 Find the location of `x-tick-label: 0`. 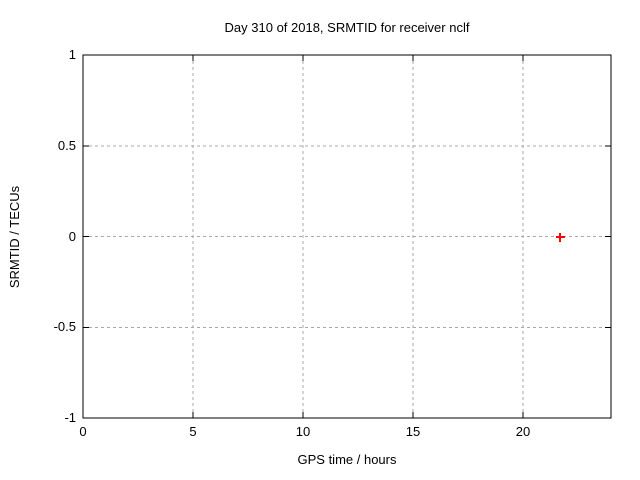

x-tick-label: 0 is located at coordinates (83, 431).